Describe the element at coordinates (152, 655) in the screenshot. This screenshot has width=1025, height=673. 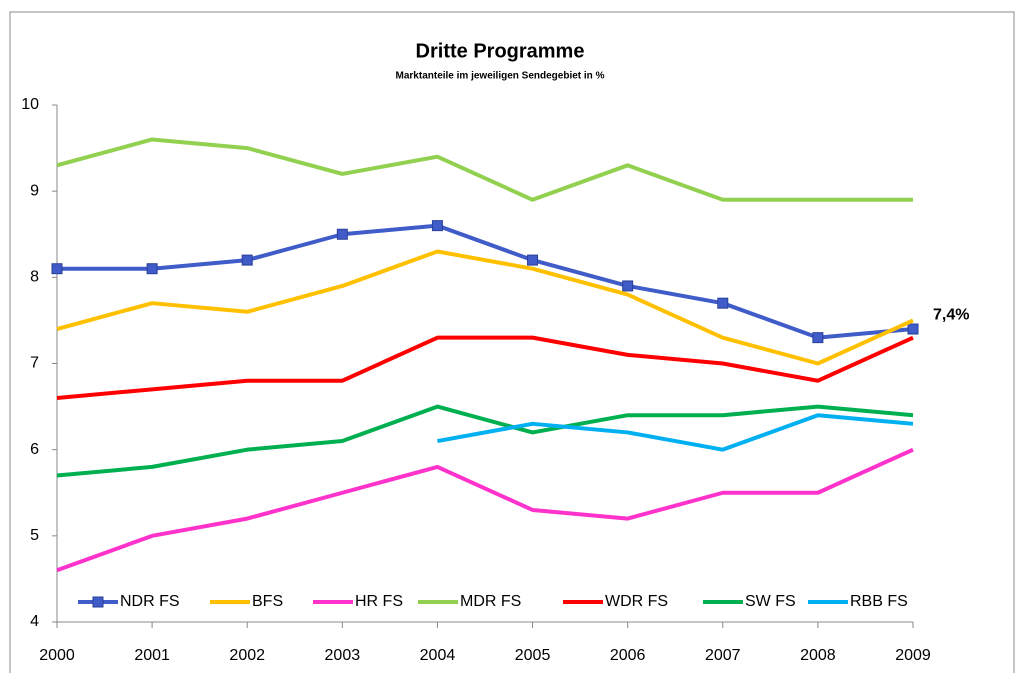
I see `x-tick-label: 2001` at that location.